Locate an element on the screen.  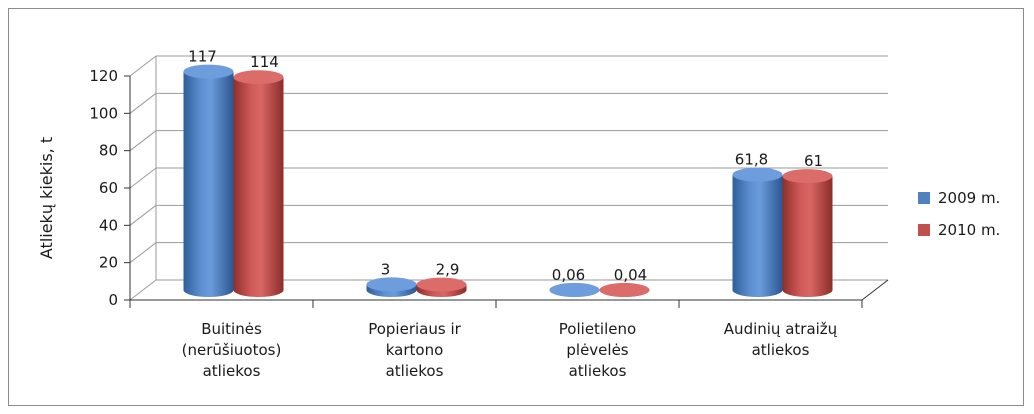
data-label: 3 is located at coordinates (386, 269).